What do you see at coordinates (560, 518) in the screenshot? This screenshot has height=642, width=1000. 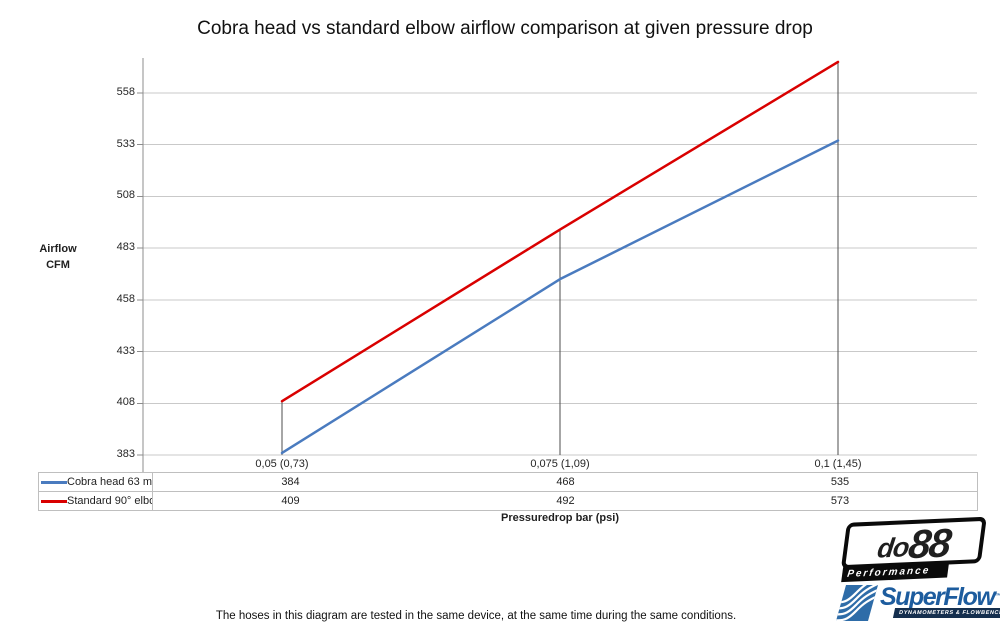 I see `x-axis-title: Pressuredrop bar (psi)` at bounding box center [560, 518].